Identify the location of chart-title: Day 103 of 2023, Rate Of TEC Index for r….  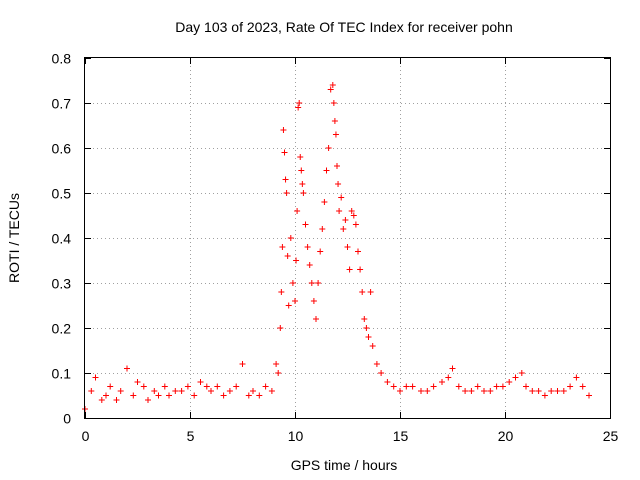
(343, 27).